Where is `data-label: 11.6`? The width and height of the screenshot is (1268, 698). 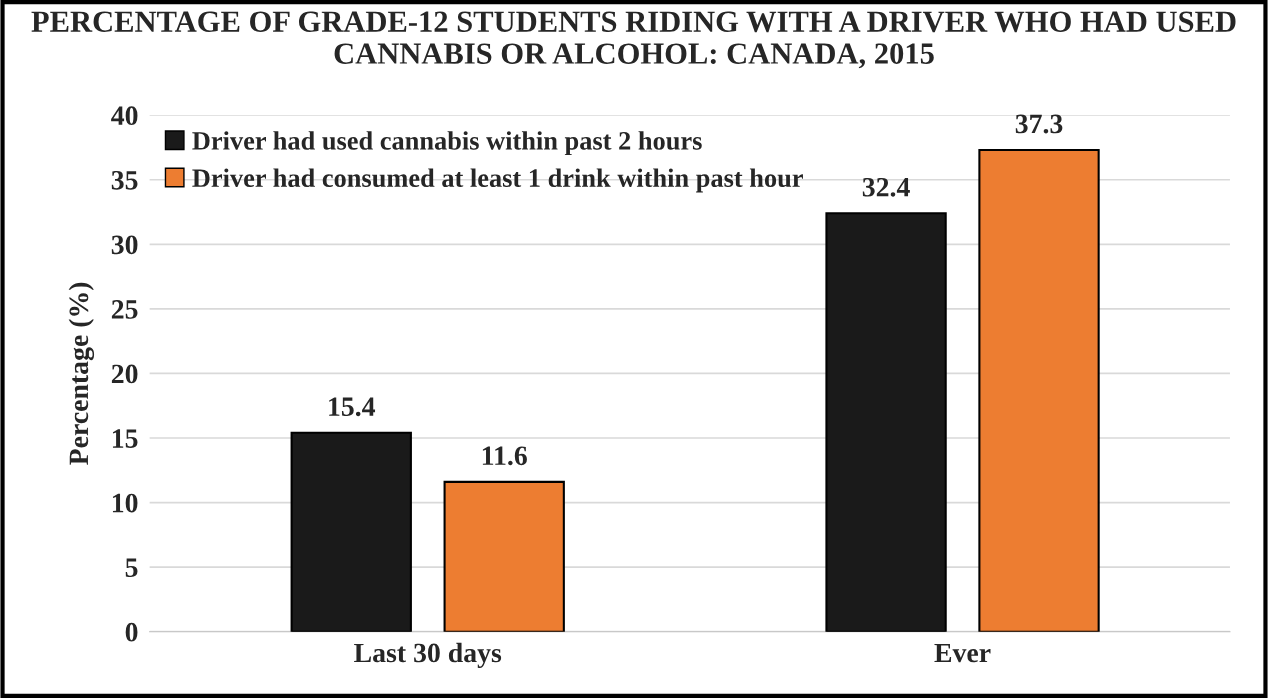 data-label: 11.6 is located at coordinates (504, 456).